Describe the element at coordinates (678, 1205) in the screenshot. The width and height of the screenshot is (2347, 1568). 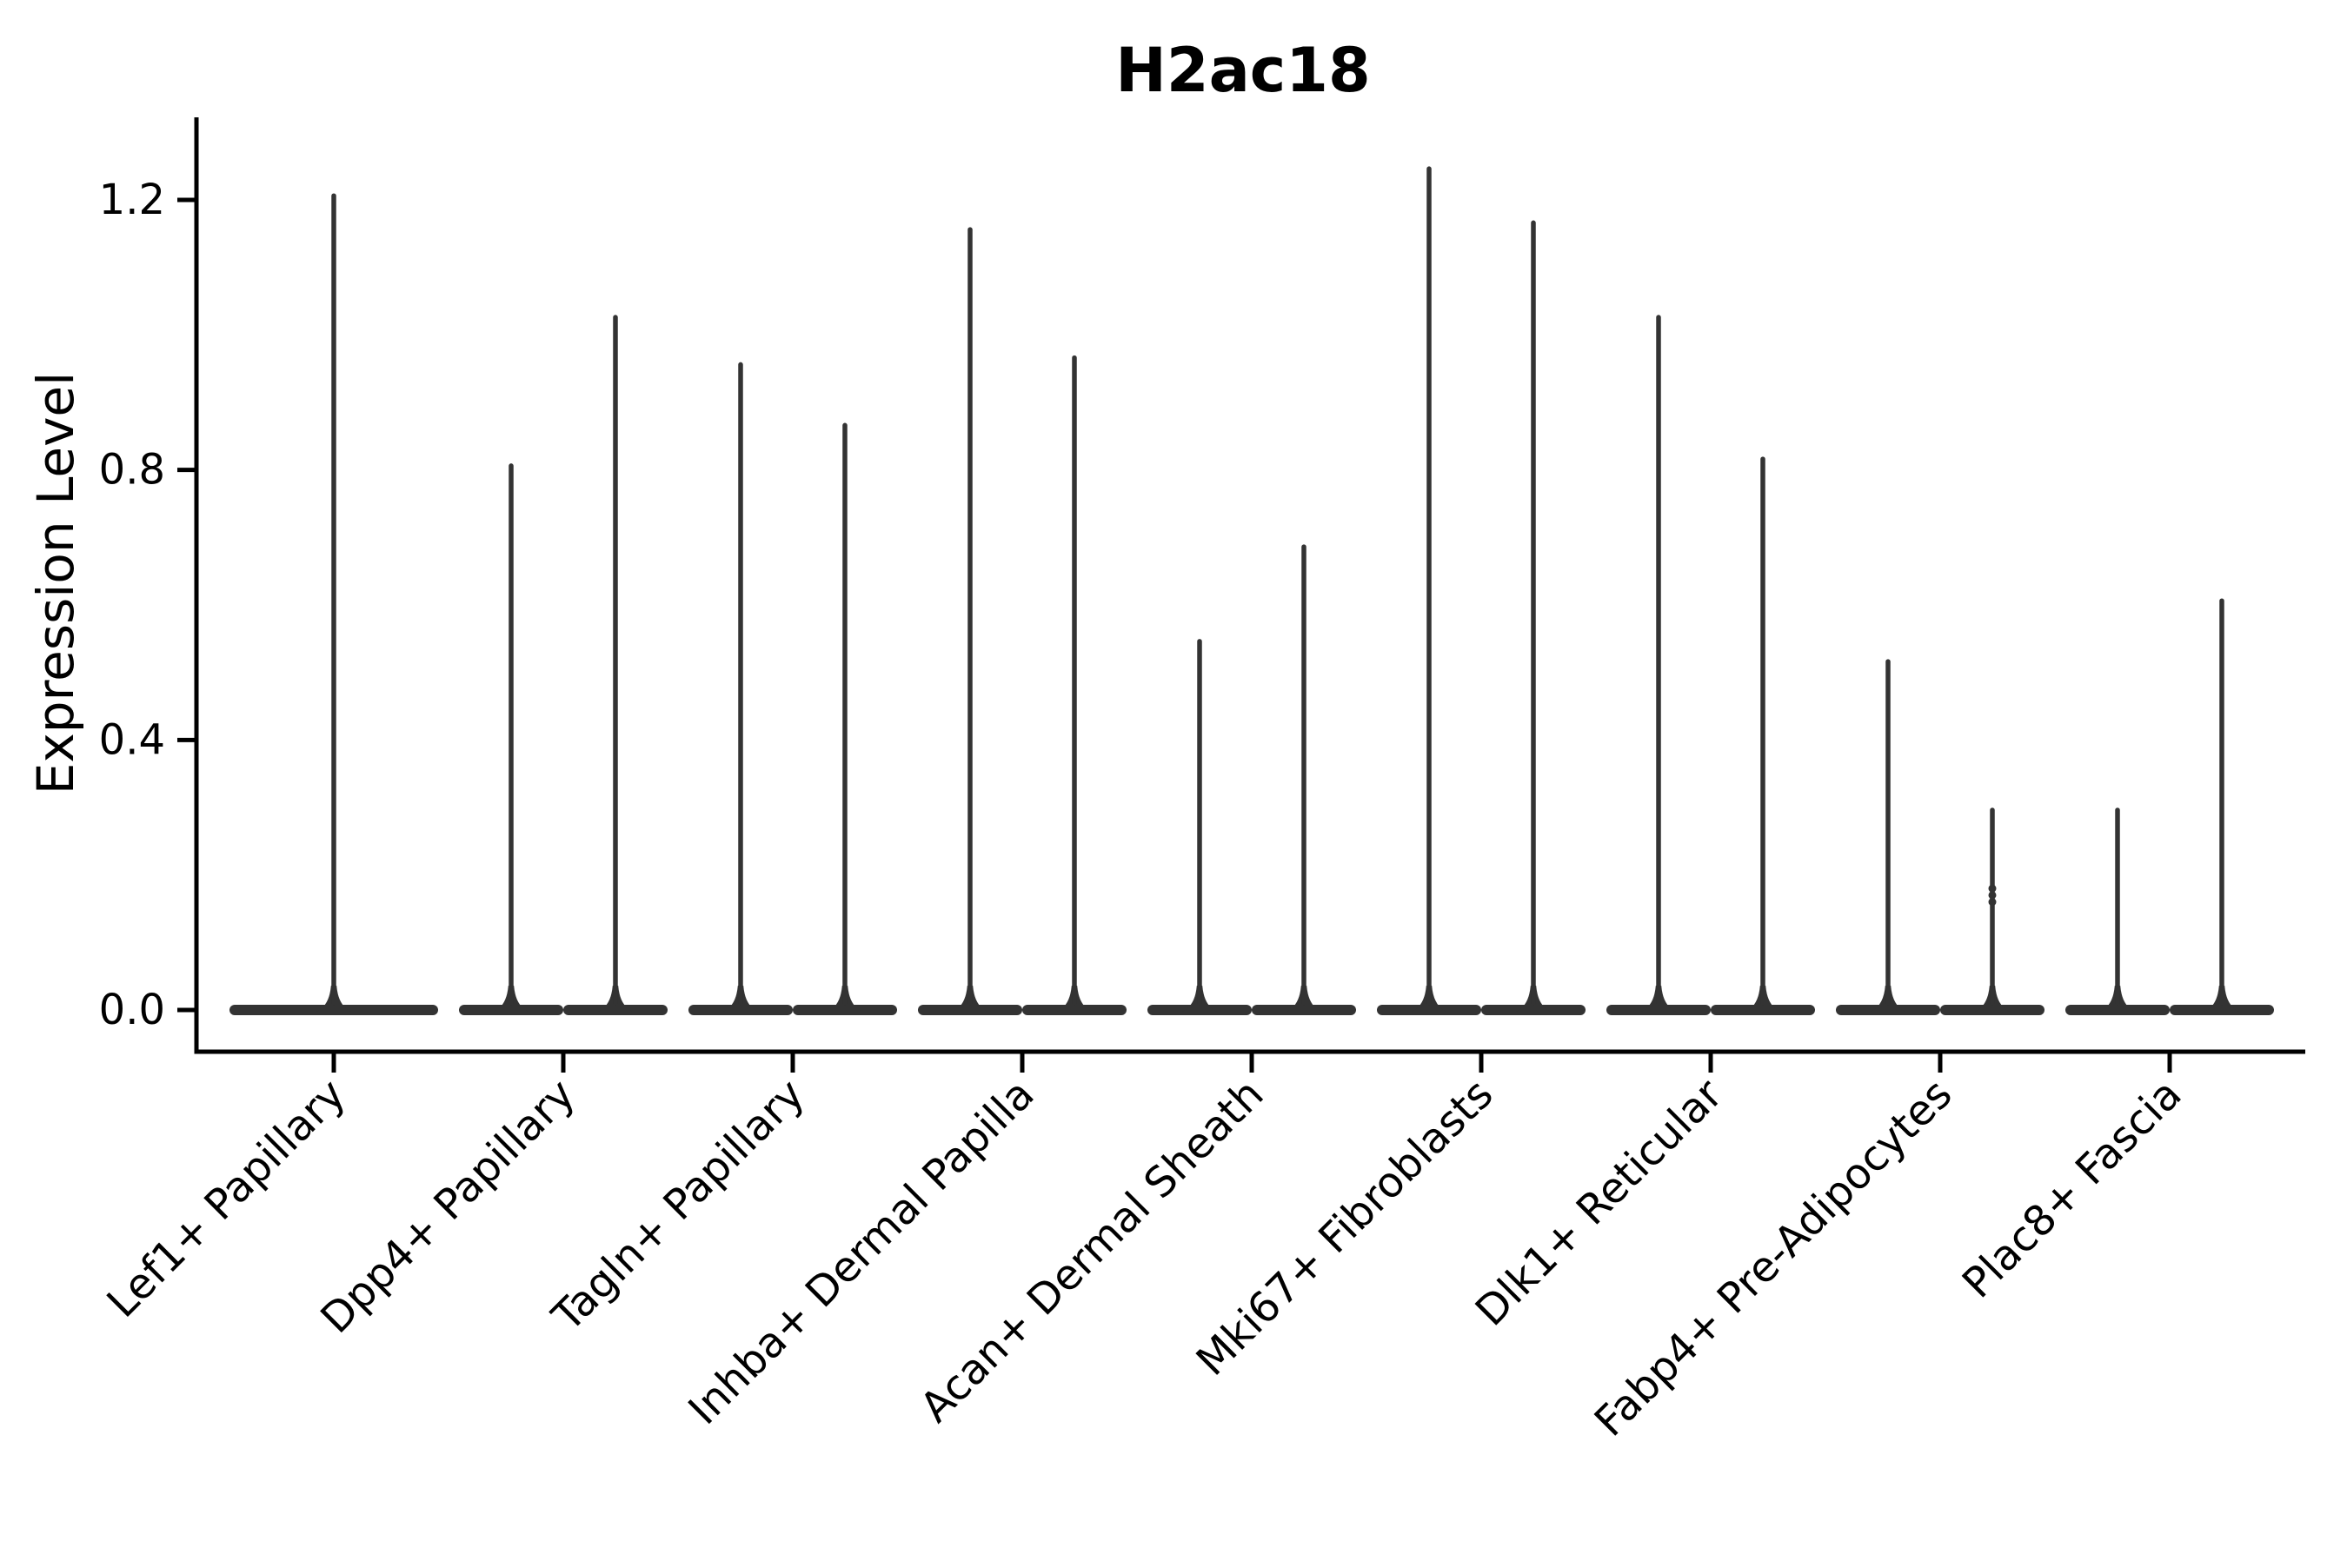
I see `x-axis-label: Tagln+ Papillary` at that location.